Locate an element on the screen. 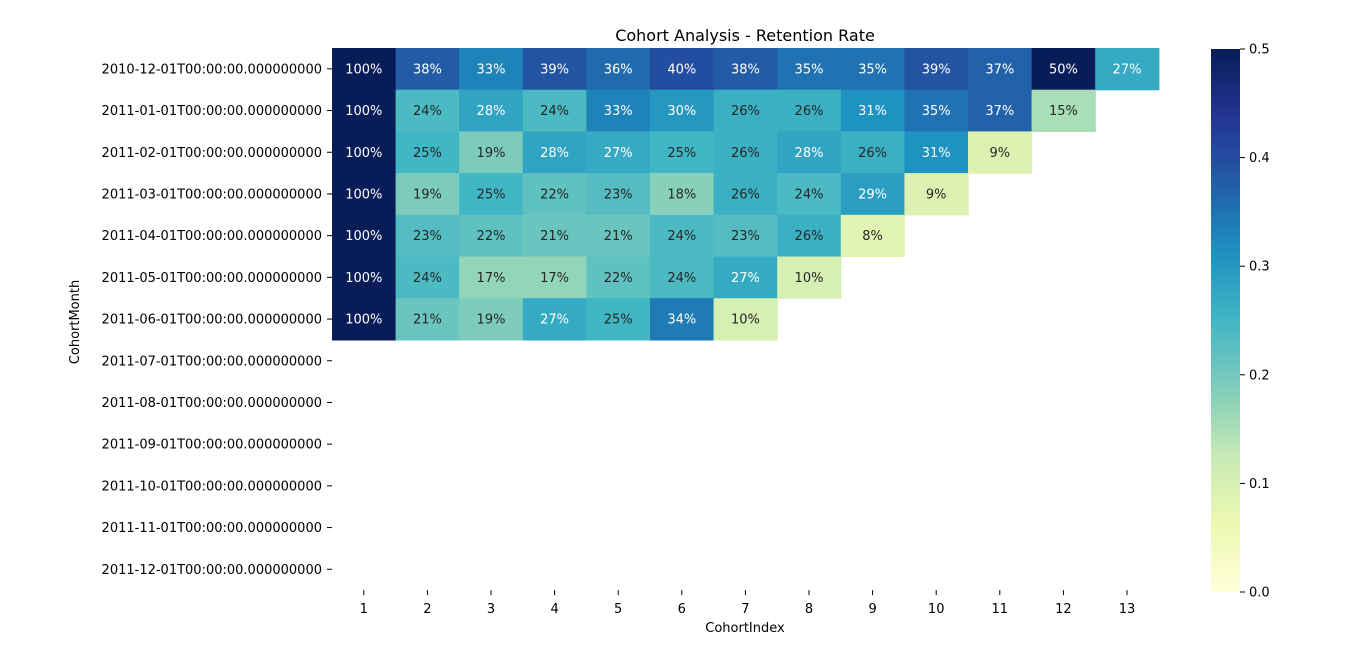  x-tick-label: 7 is located at coordinates (745, 609).